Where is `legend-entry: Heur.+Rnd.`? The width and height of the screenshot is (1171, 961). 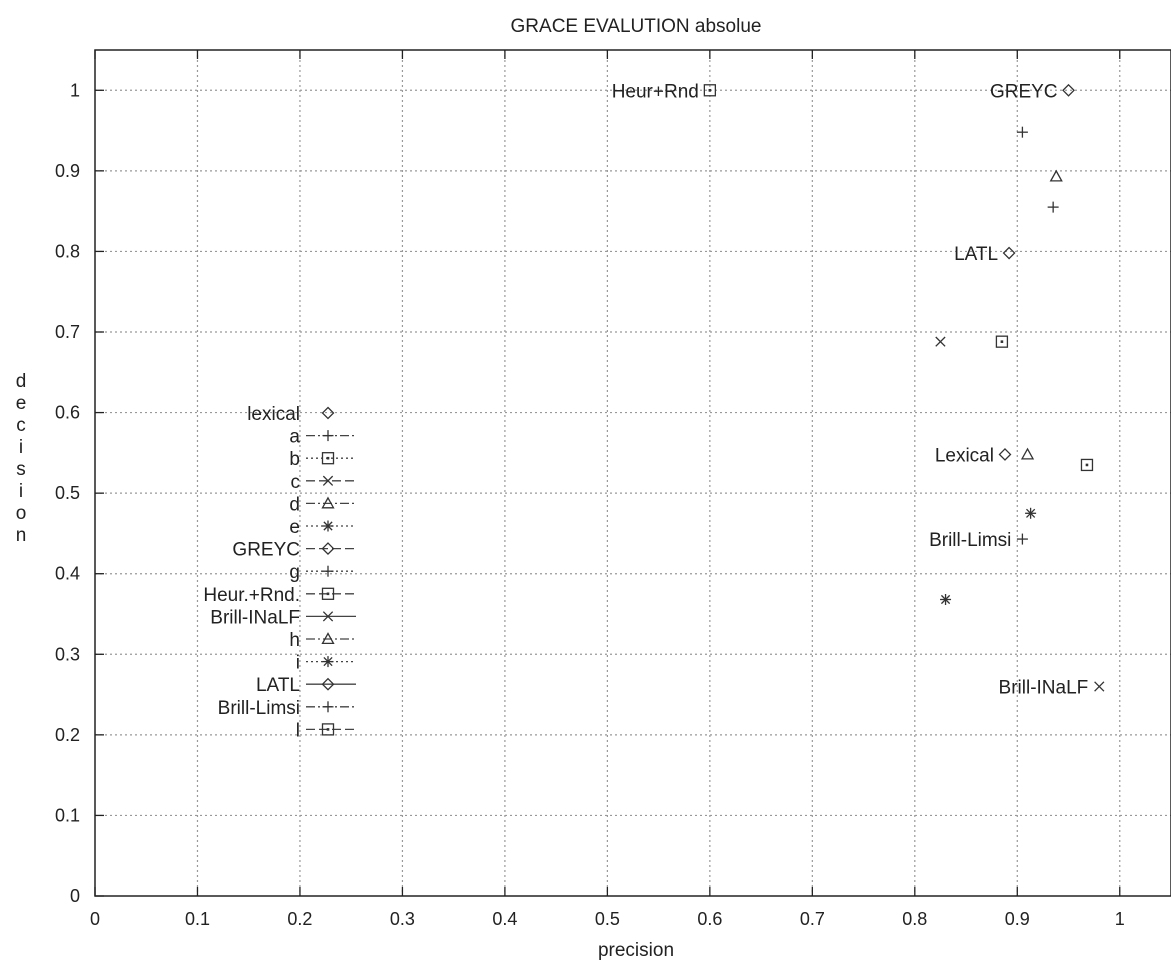 legend-entry: Heur.+Rnd. is located at coordinates (279, 595).